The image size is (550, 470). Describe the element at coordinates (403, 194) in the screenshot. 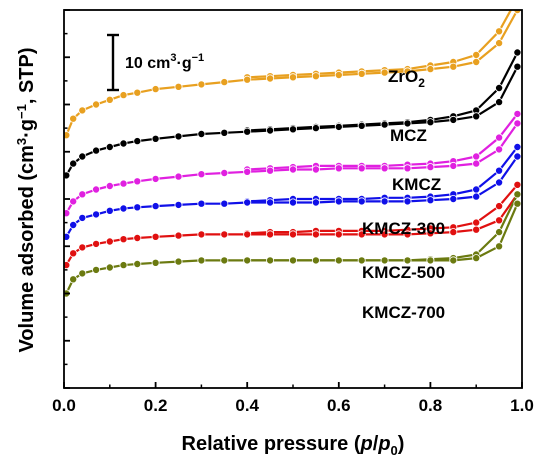

I see `series-labels: ZrO2 MCZ KMCZ KMCZ-300 KMCZ-500 KMCZ-700` at that location.